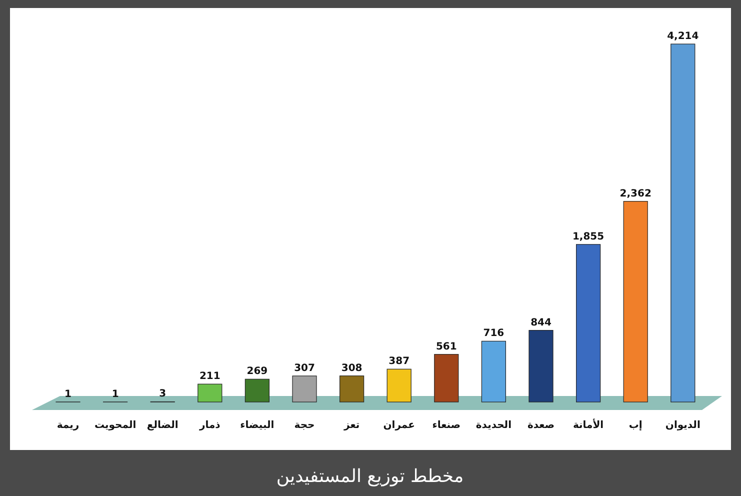  What do you see at coordinates (635, 425) in the screenshot?
I see `x-tick-label: إب` at bounding box center [635, 425].